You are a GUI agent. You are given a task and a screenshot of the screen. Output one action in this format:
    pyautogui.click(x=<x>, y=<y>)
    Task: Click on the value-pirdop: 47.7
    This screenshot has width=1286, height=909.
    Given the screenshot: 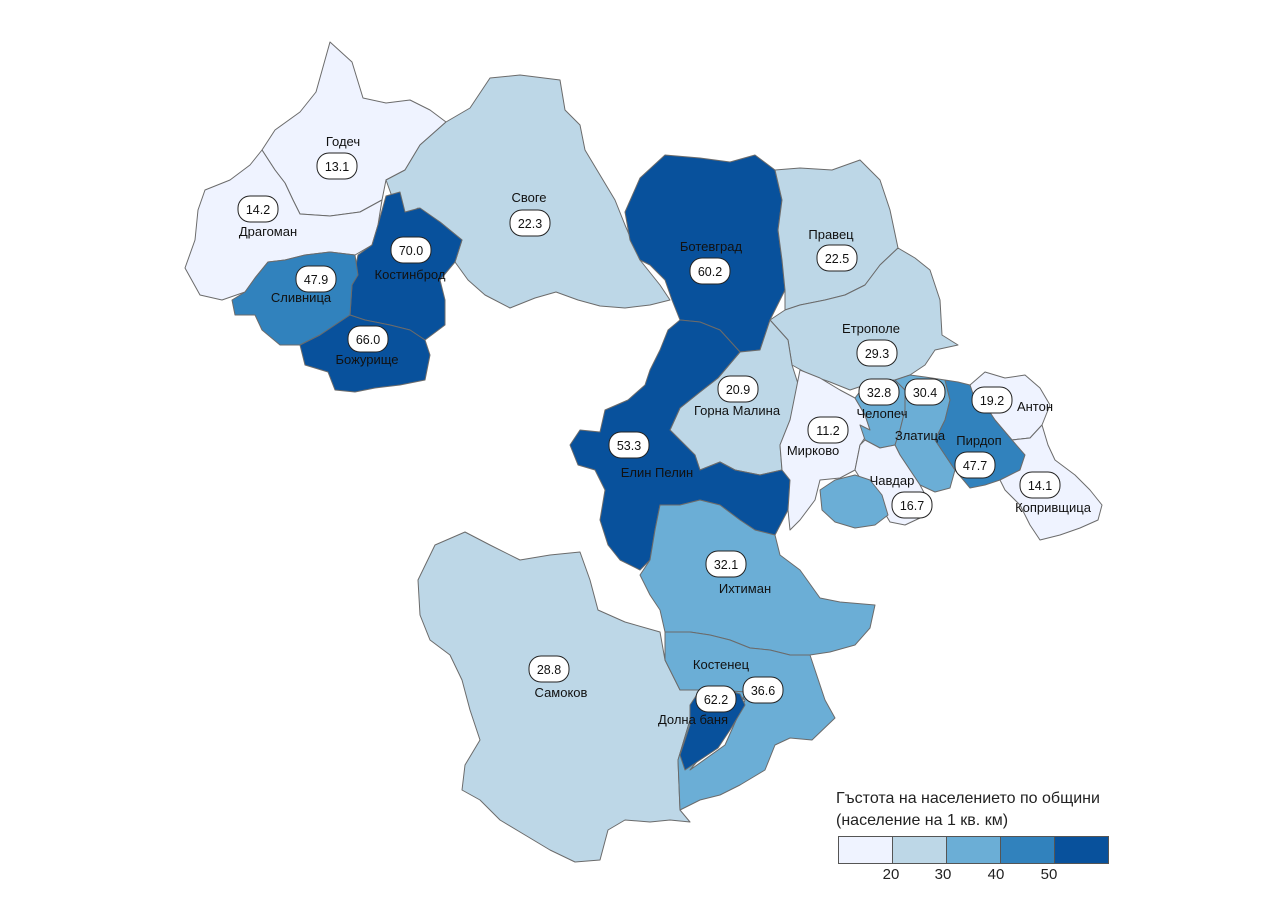 What is the action you would take?
    pyautogui.click(x=975, y=465)
    